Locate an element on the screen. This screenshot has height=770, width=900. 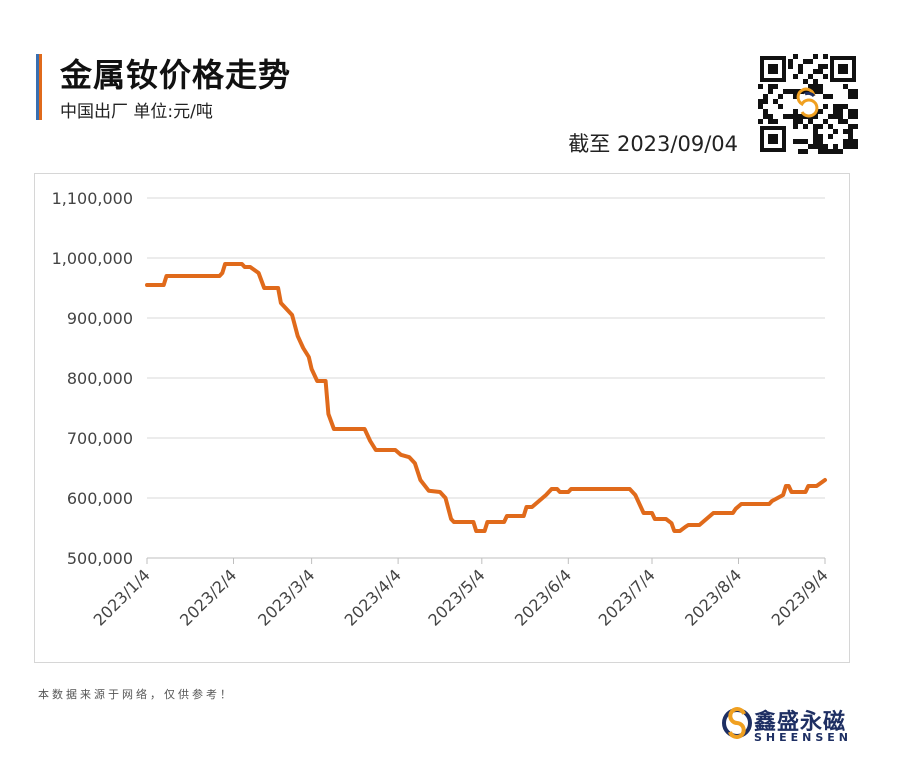
accent-blue-stripe is located at coordinates (37, 87).